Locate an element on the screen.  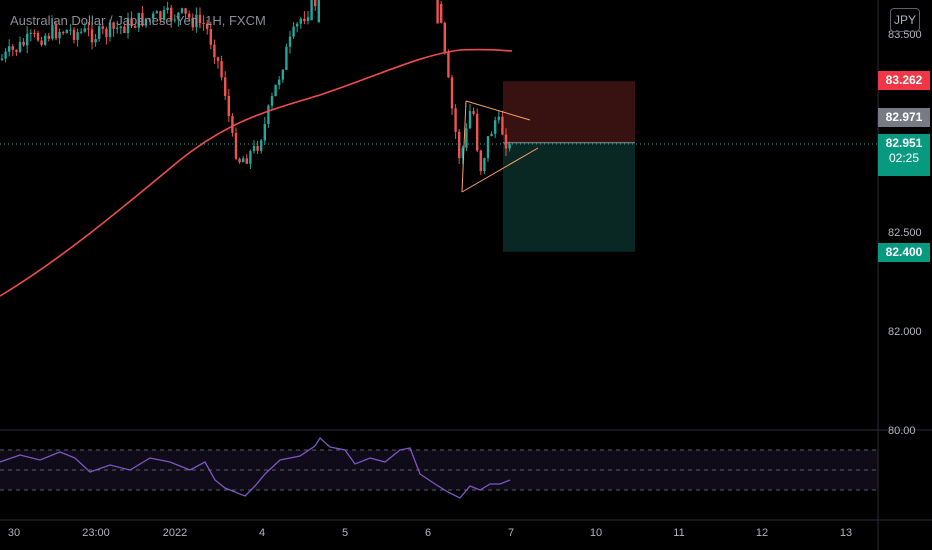
time-tick-label: 11 is located at coordinates (678, 533).